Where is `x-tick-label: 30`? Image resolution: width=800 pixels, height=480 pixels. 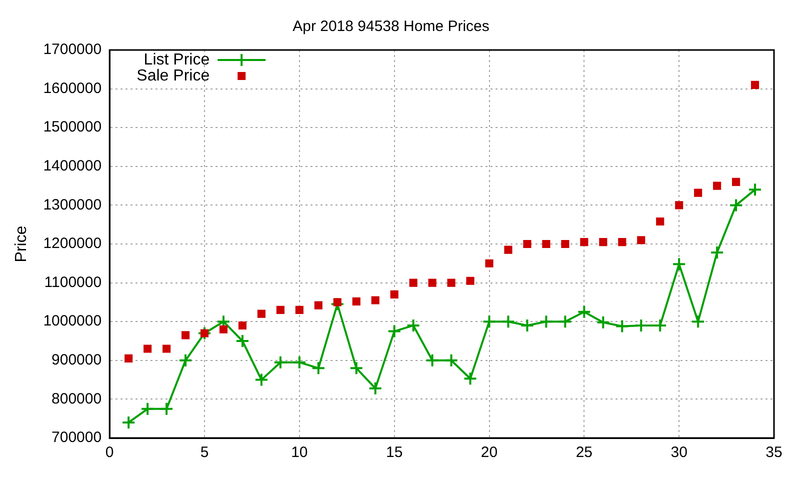
x-tick-label: 30 is located at coordinates (679, 453).